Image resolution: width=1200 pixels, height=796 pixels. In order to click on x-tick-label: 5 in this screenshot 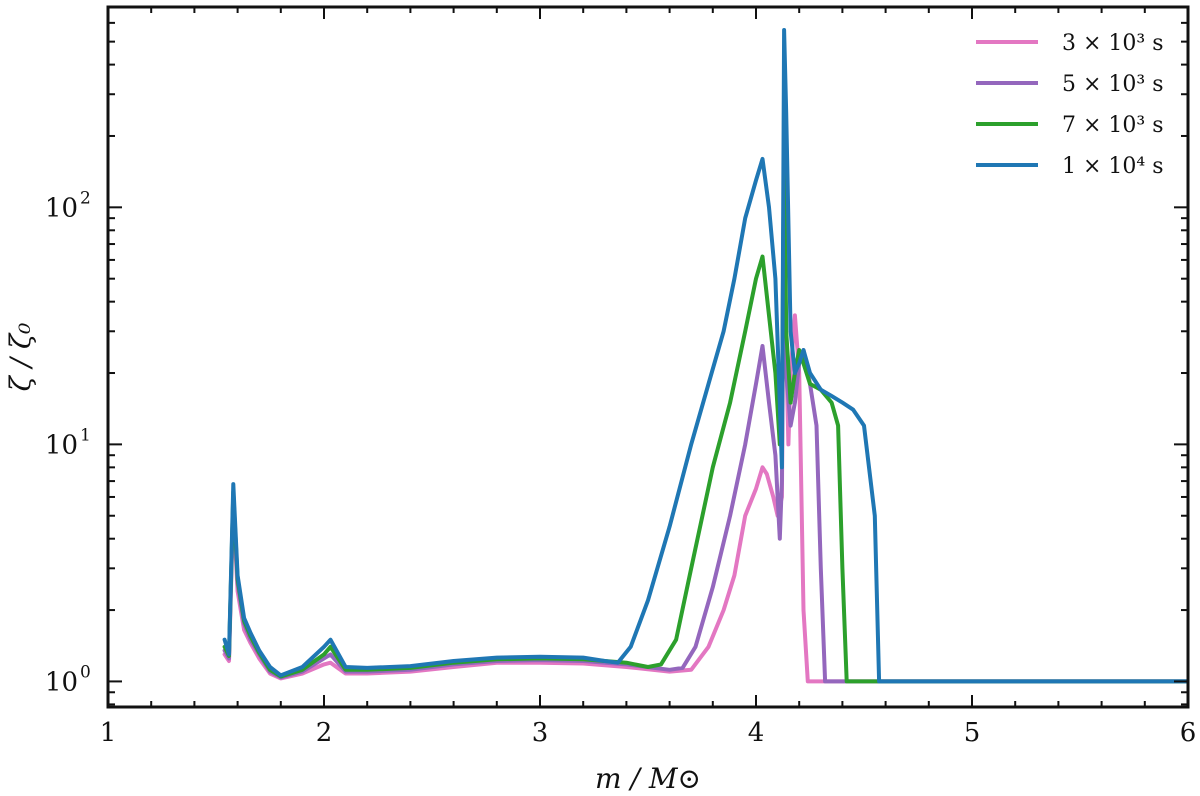, I will do `click(972, 733)`.